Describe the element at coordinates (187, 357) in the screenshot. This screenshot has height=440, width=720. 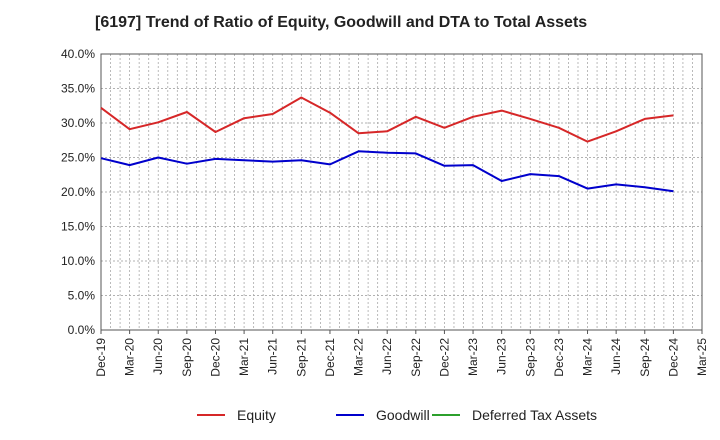
I see `x-tick-label: Sep-20` at that location.